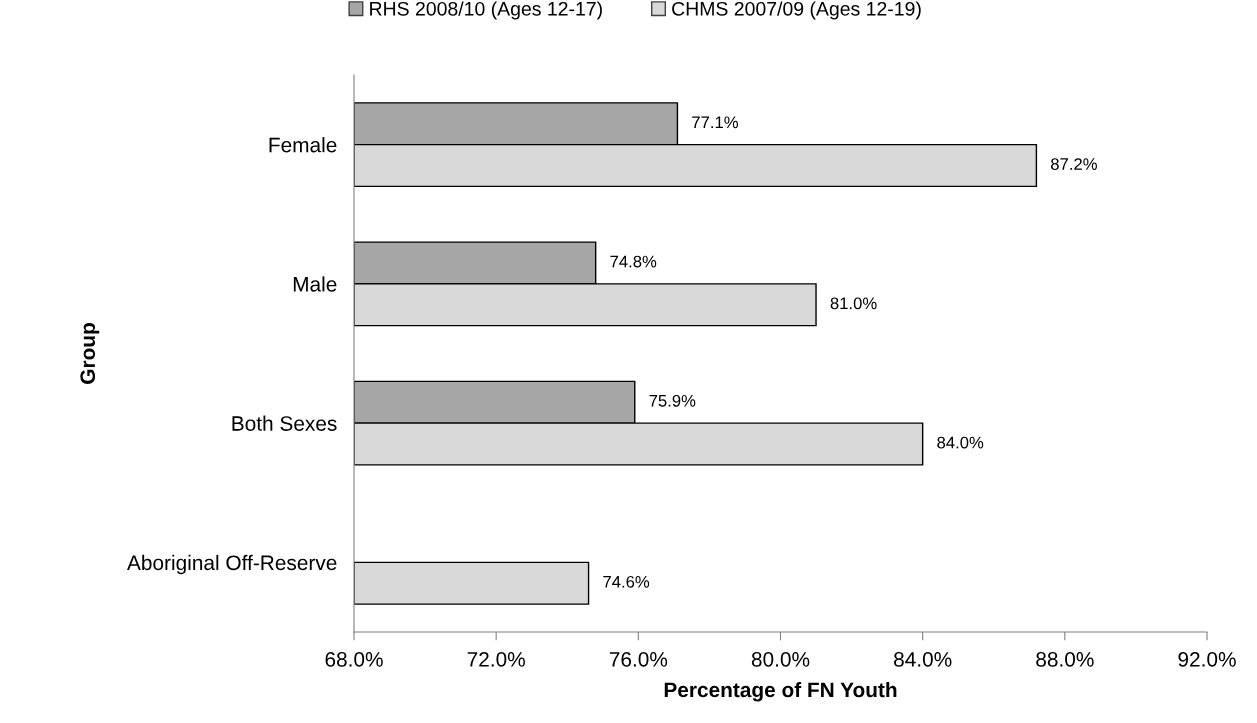 The width and height of the screenshot is (1257, 723). What do you see at coordinates (626, 581) in the screenshot?
I see `data-label: 74.6%` at bounding box center [626, 581].